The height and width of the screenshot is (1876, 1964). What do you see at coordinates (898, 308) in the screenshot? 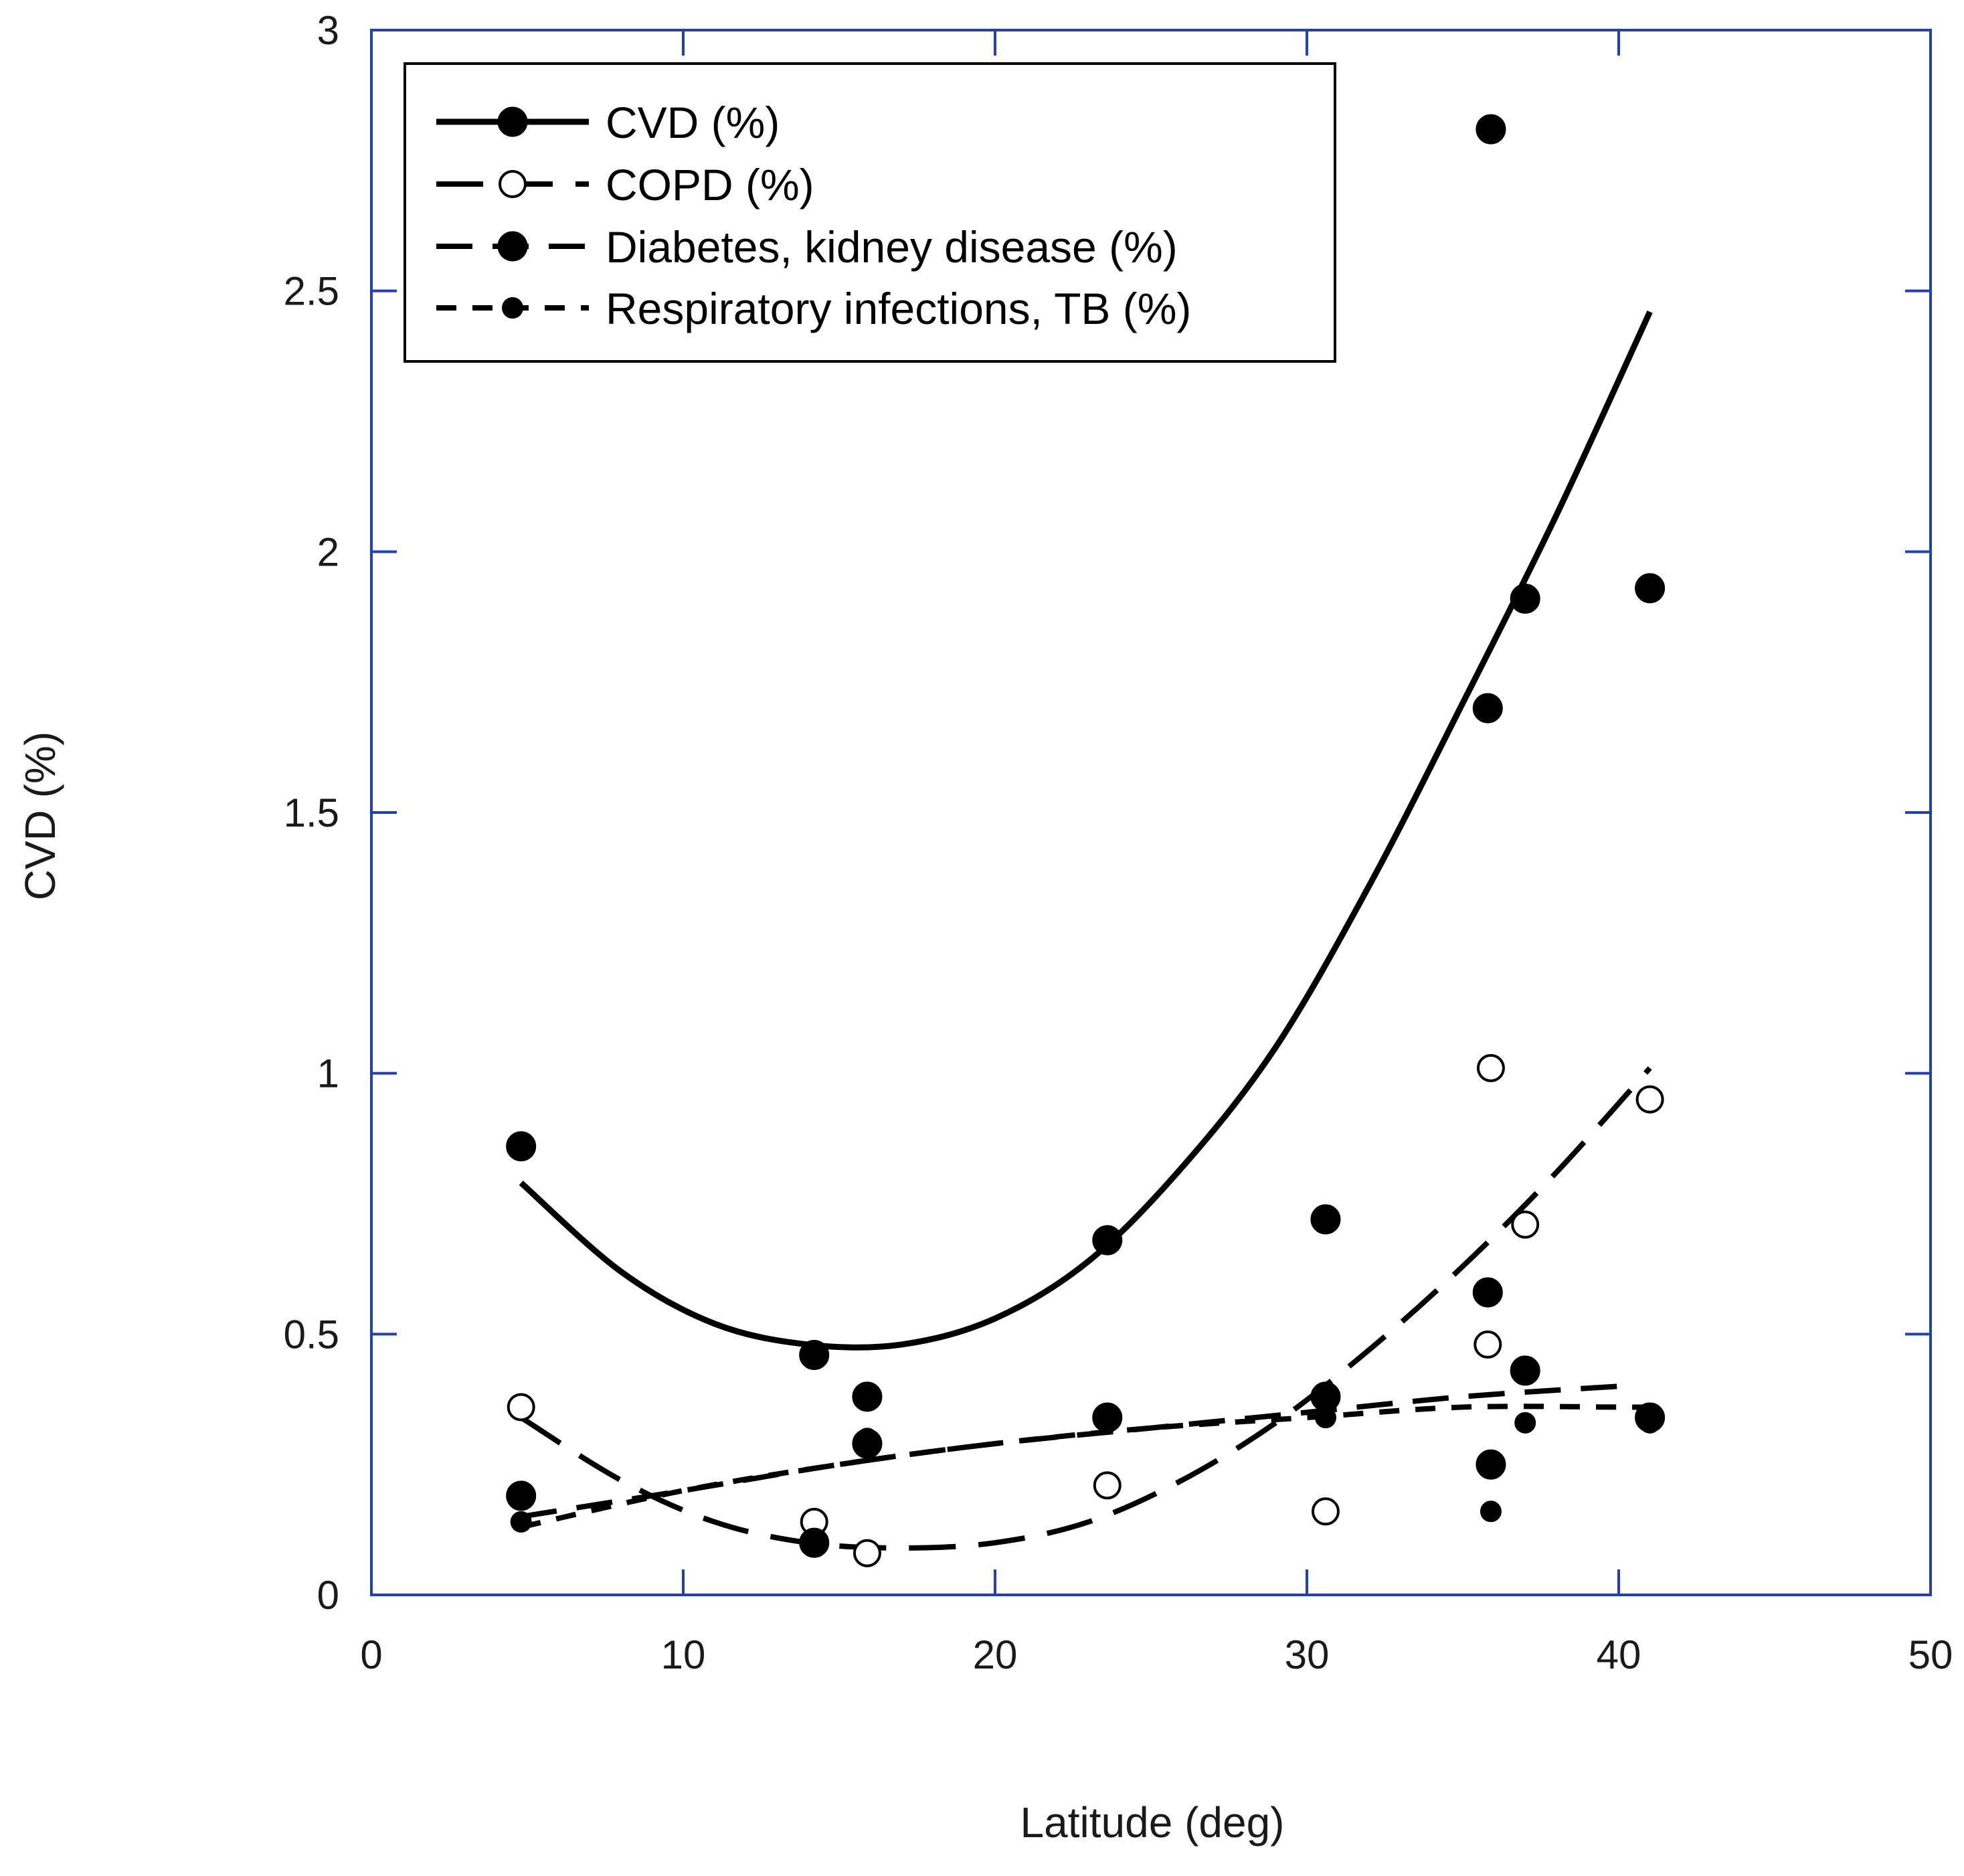
I see `legend-label-respiratory: Respiratory infections, TB (%)` at bounding box center [898, 308].